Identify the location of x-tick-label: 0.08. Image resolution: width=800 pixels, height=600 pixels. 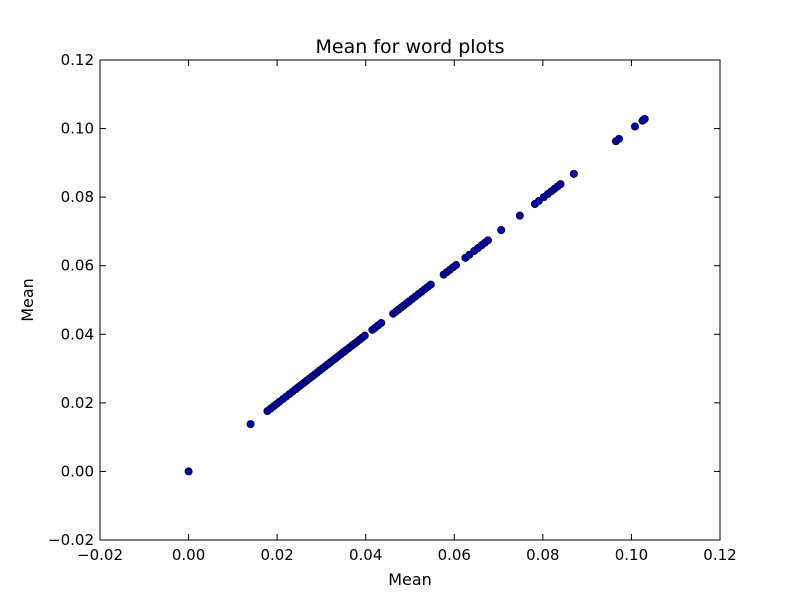
(542, 555).